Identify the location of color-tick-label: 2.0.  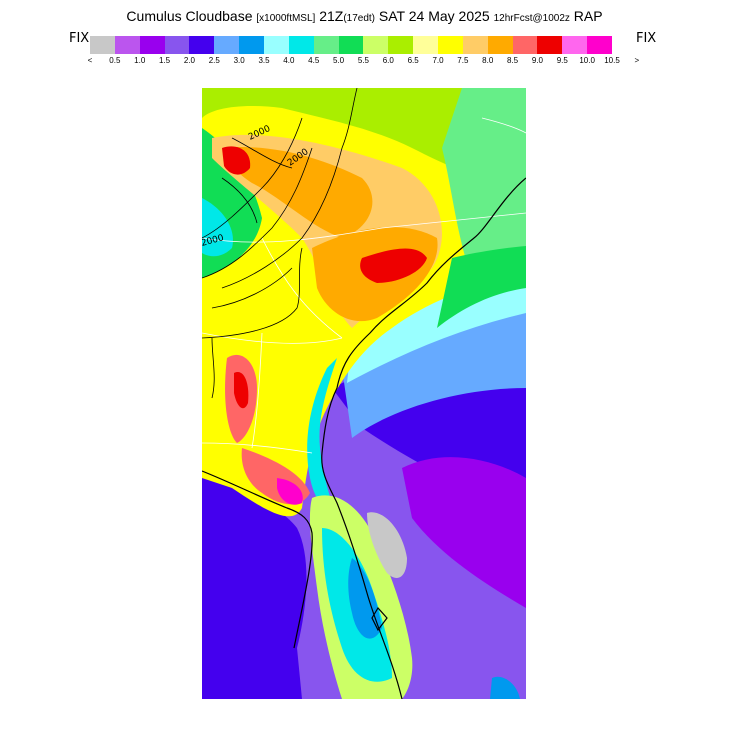
(189, 60).